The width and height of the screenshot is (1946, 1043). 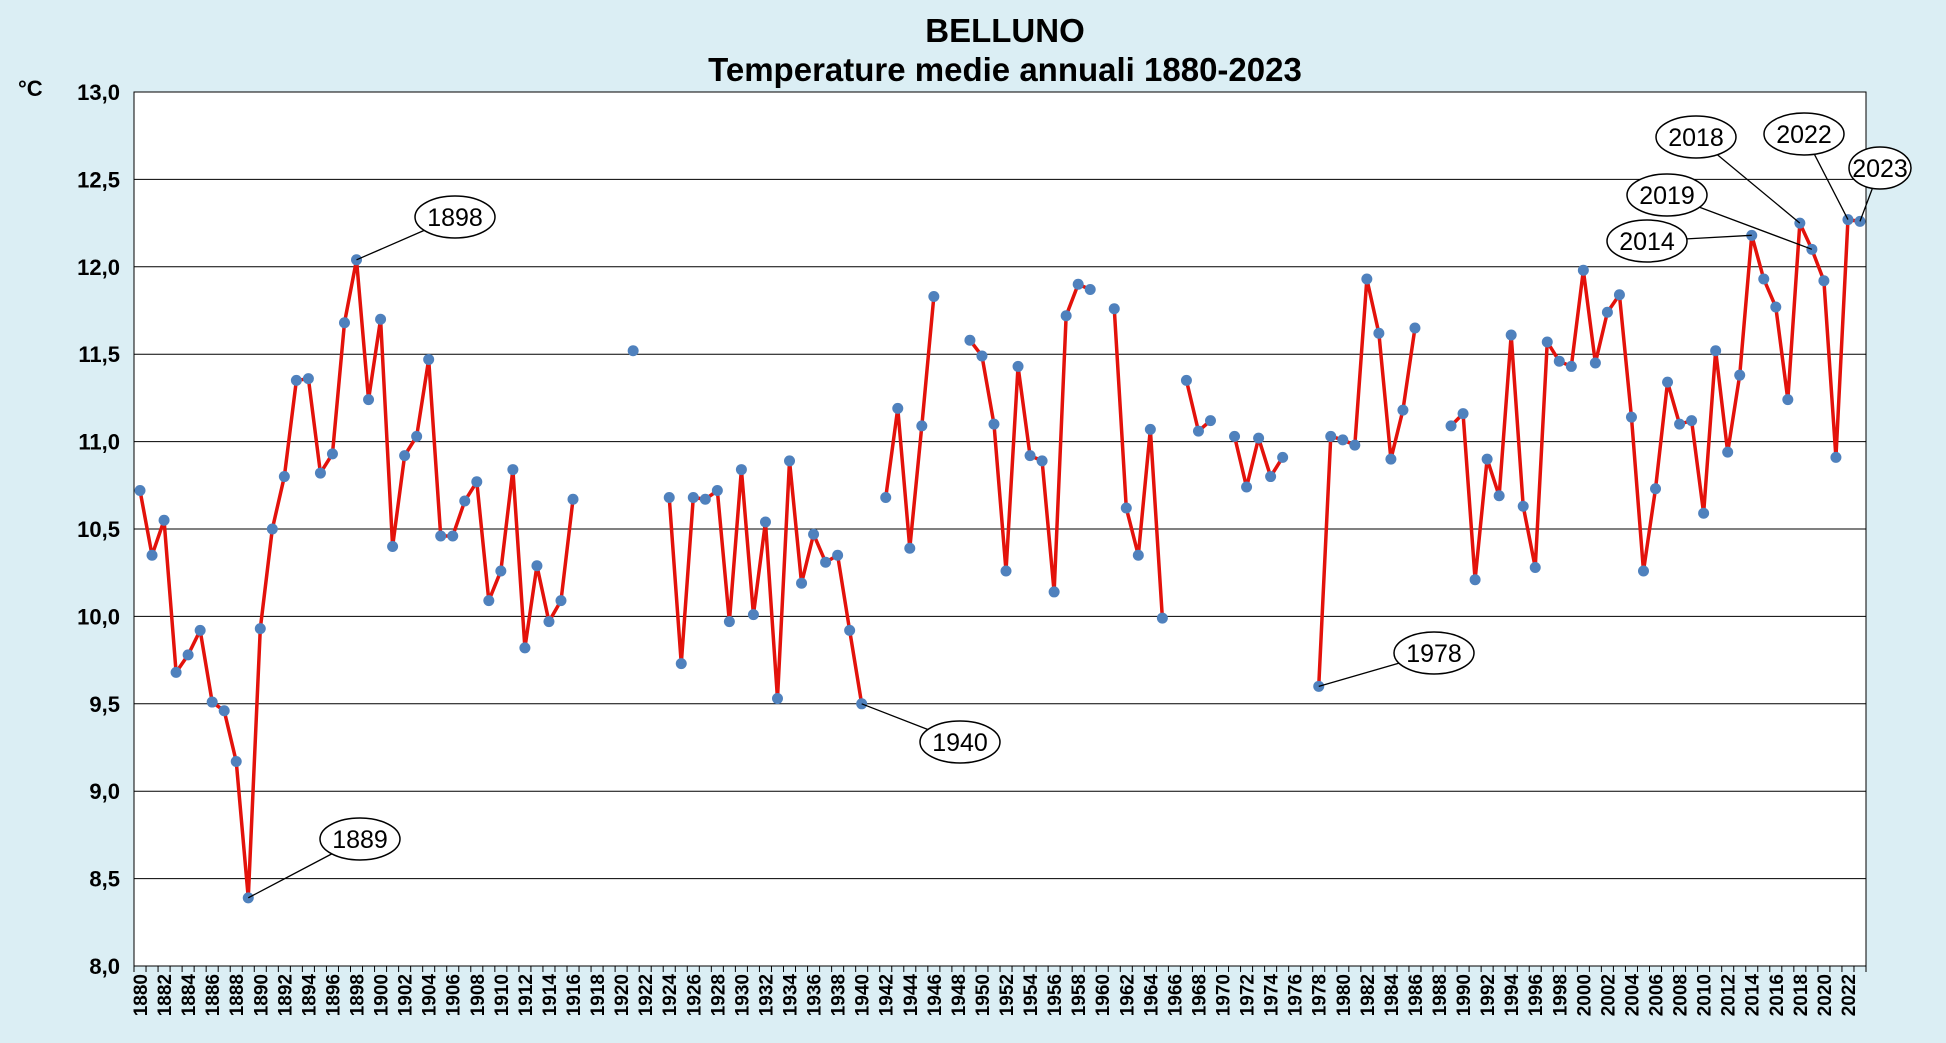 I want to click on x-tick-label: 1978, so click(x=1320, y=995).